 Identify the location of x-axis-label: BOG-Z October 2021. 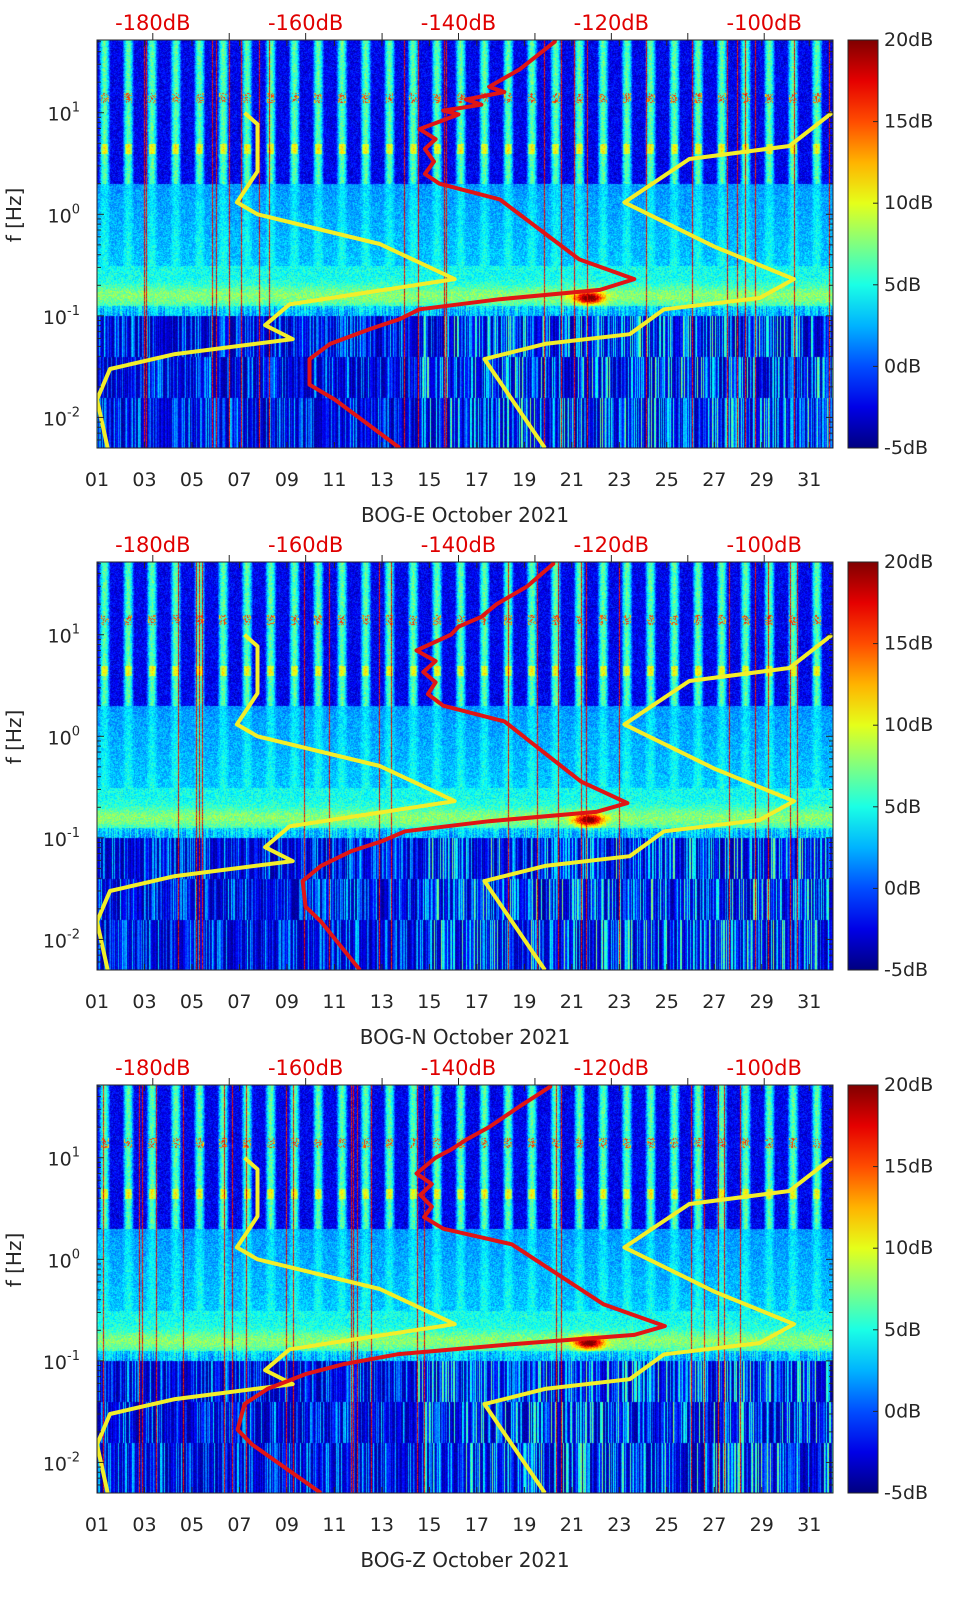
(464, 1560).